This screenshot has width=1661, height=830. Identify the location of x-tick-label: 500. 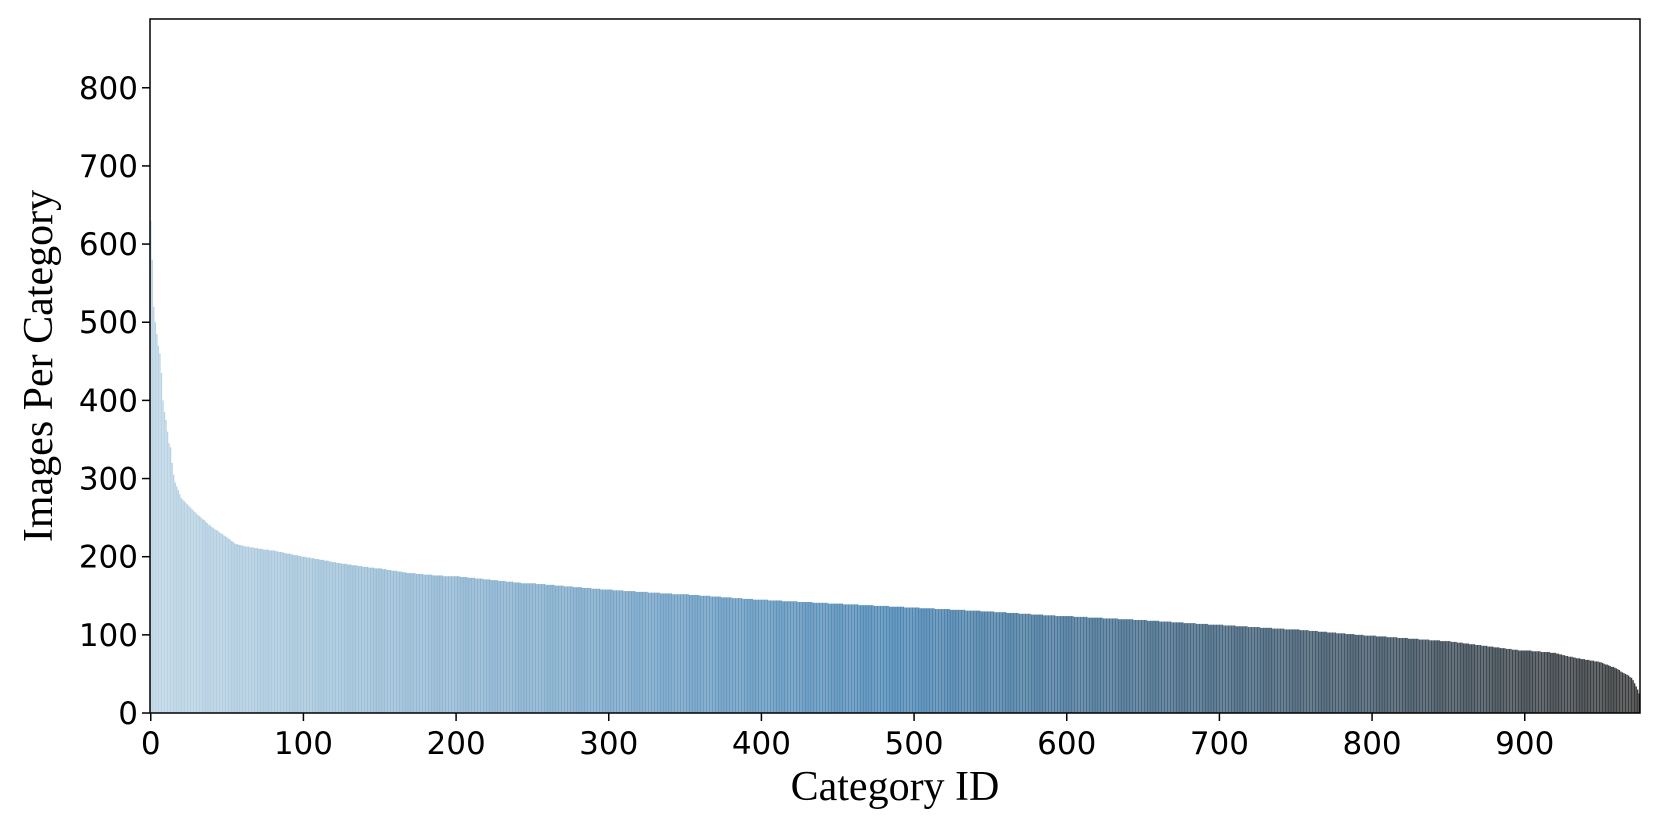
(913, 744).